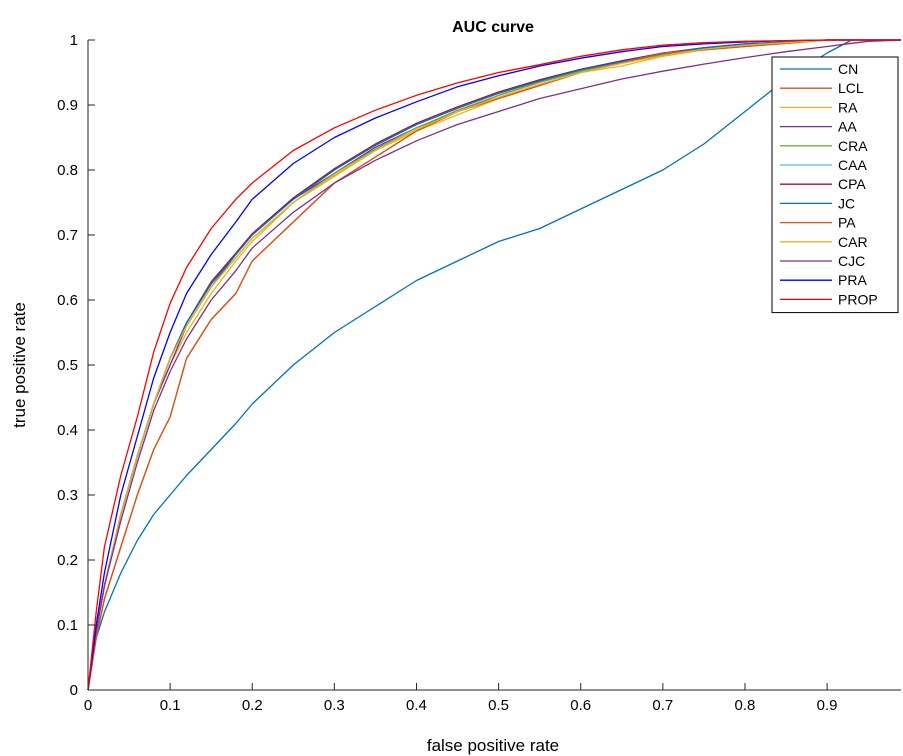 This screenshot has height=756, width=903. Describe the element at coordinates (835, 185) in the screenshot. I see `legend: CN LCL RA AA CRA CAA CPA JC PA CAR CJC PRA PROP` at that location.